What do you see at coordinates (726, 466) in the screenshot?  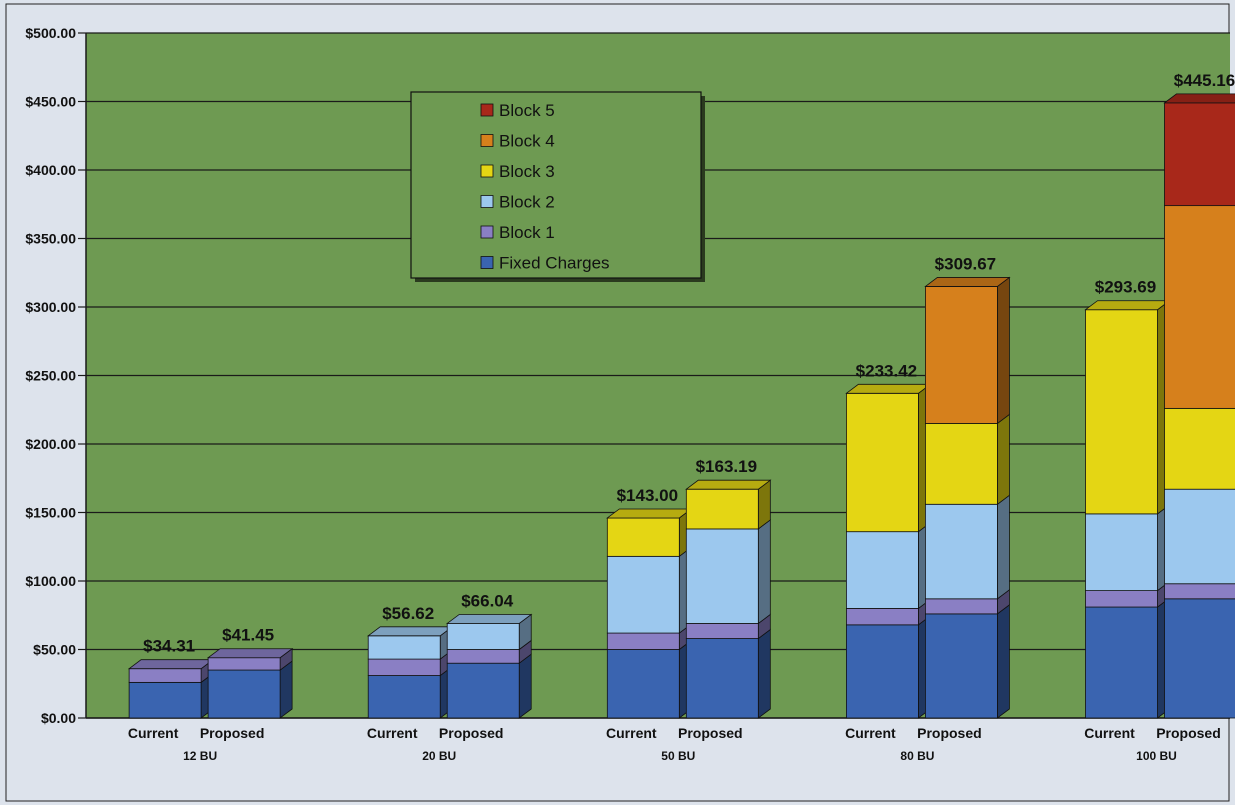 I see `total-label: $163.19` at bounding box center [726, 466].